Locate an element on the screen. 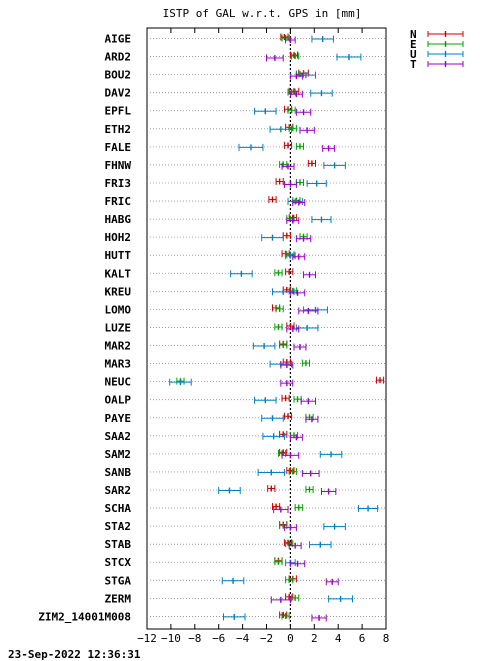 This screenshot has height=661, width=480. station-label: FHNW is located at coordinates (118, 165).